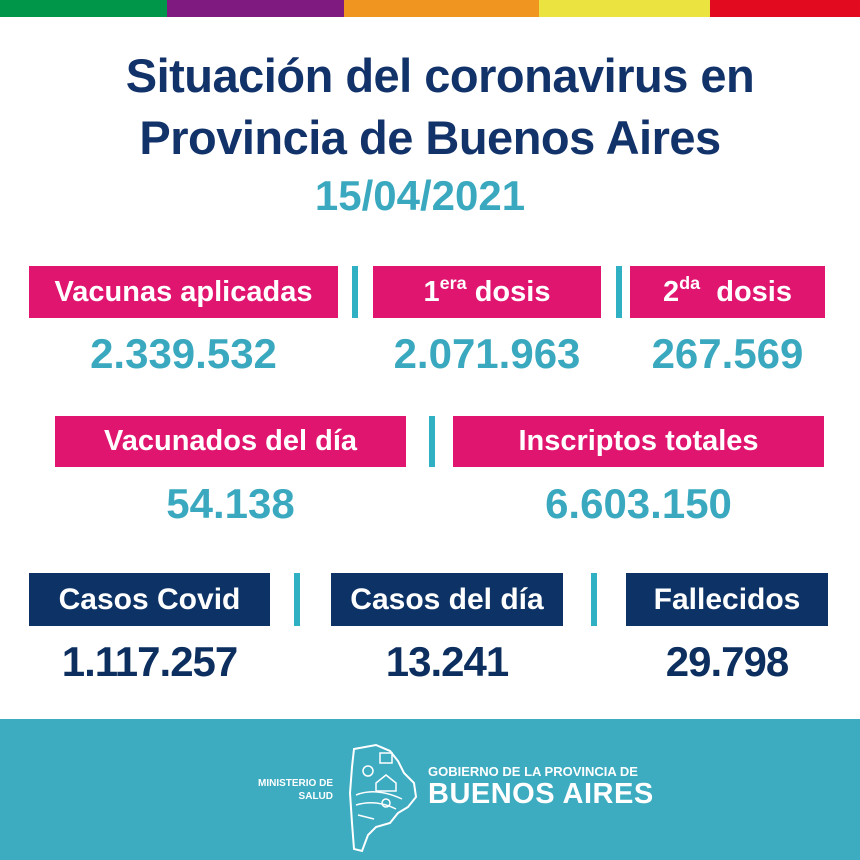 Image resolution: width=860 pixels, height=860 pixels. I want to click on stripe-yellow, so click(624, 8).